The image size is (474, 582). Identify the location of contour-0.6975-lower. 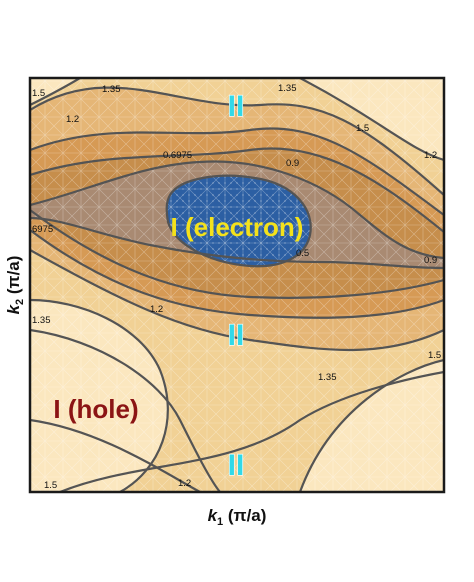
(237, 243).